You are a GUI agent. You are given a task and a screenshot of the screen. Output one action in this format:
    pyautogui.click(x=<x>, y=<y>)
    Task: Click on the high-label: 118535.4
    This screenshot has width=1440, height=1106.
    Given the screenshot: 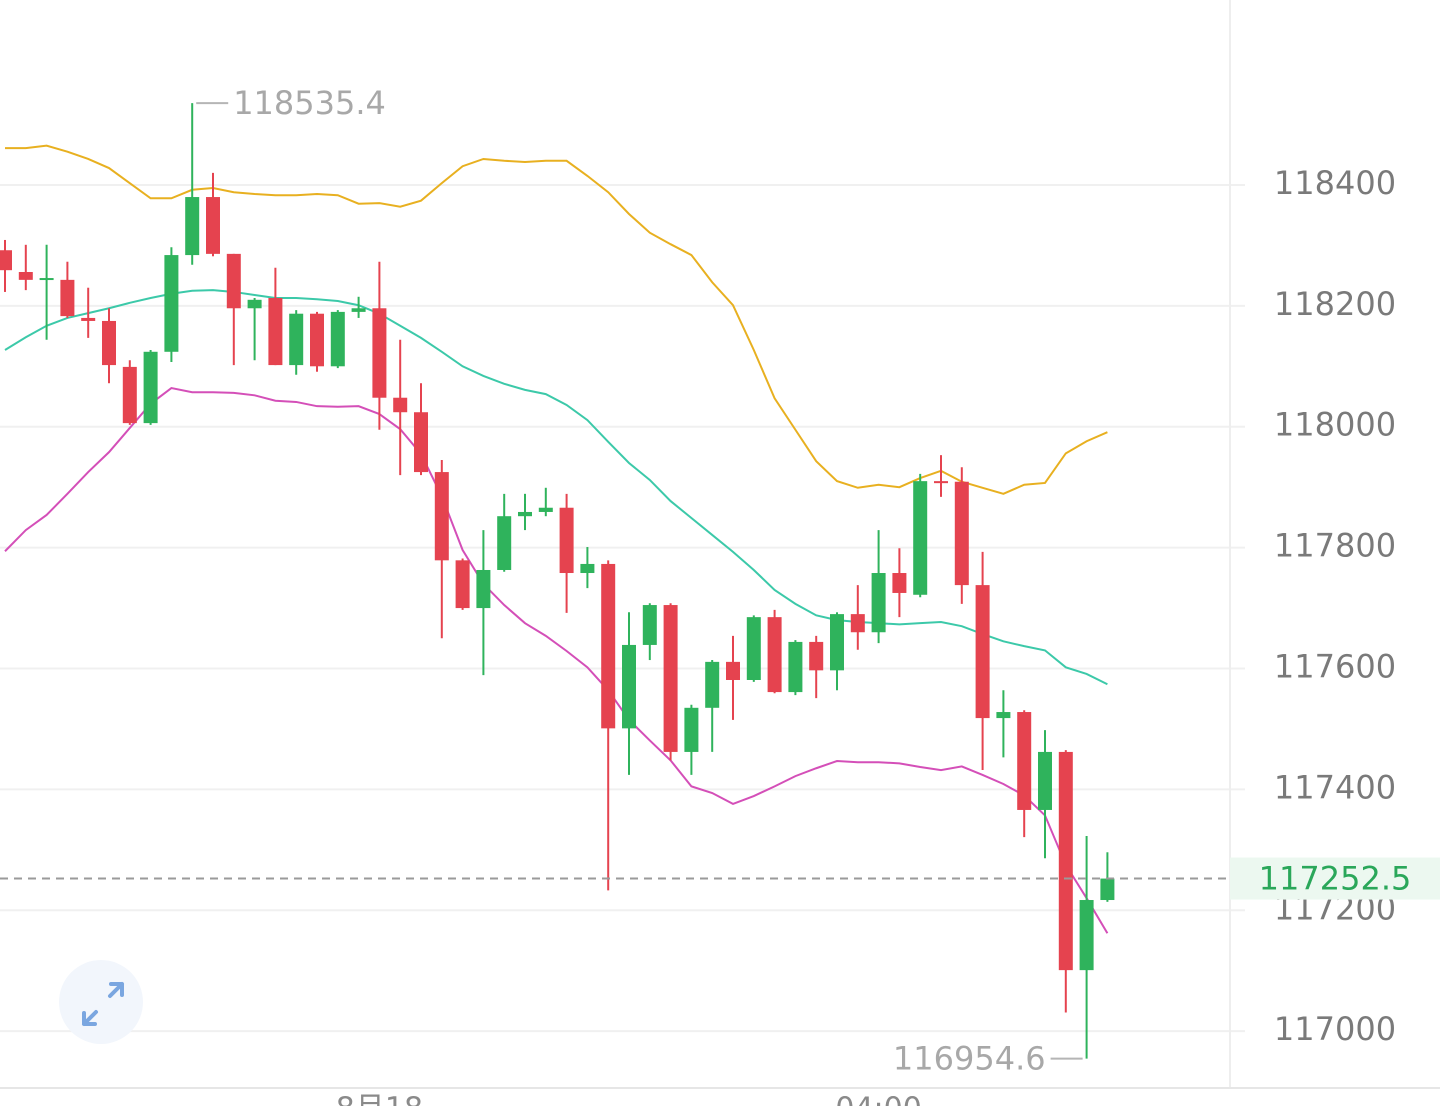 What is the action you would take?
    pyautogui.click(x=309, y=103)
    